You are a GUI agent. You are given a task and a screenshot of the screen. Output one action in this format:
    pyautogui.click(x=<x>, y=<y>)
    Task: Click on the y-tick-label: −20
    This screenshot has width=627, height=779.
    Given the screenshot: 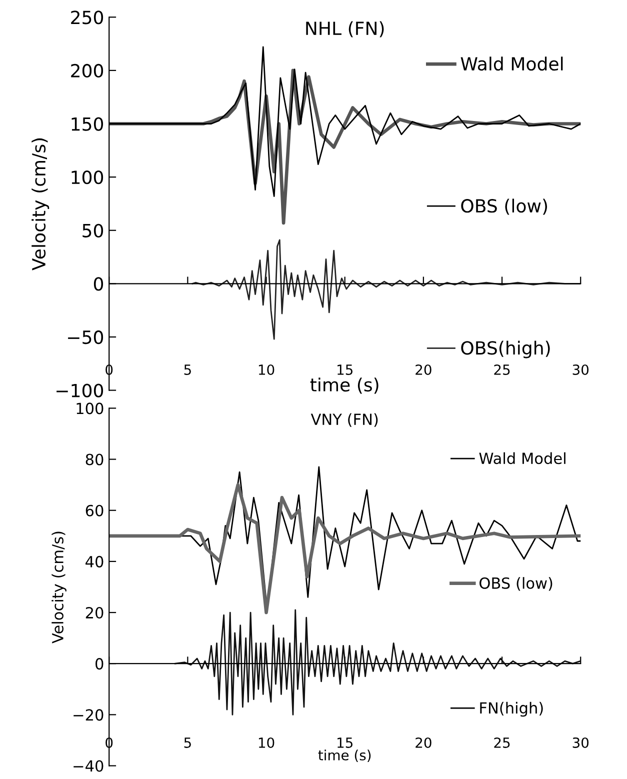 What is the action you would take?
    pyautogui.click(x=89, y=715)
    